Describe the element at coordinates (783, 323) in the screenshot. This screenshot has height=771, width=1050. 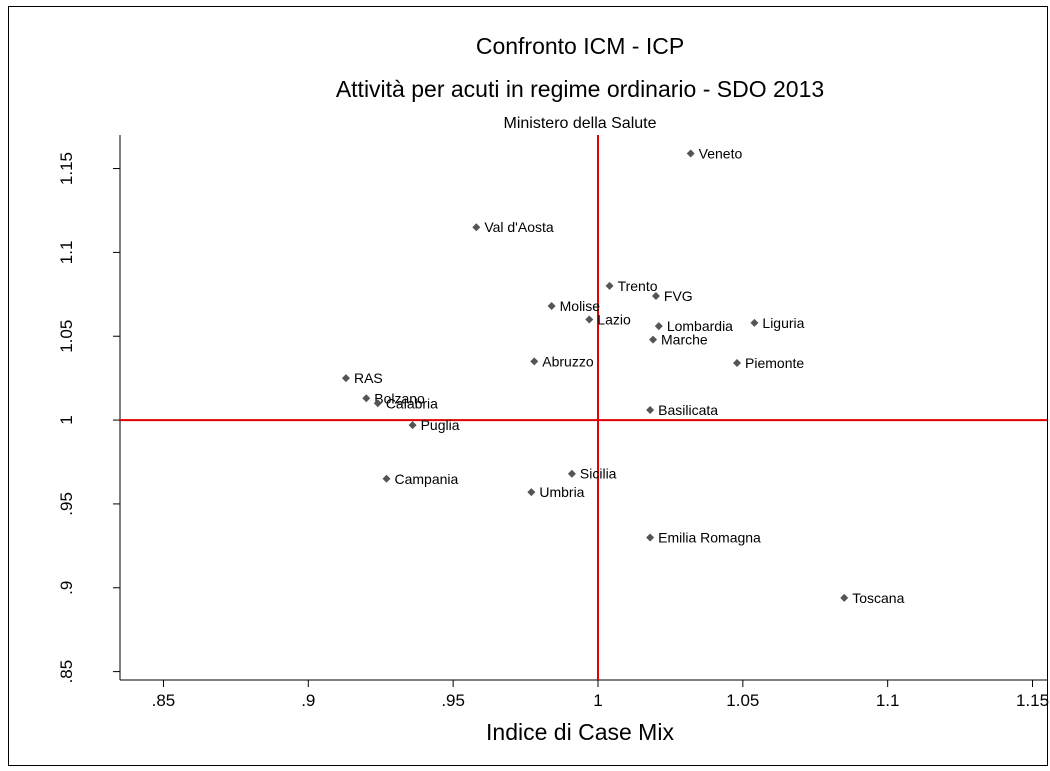
I see `point-label: Liguria` at that location.